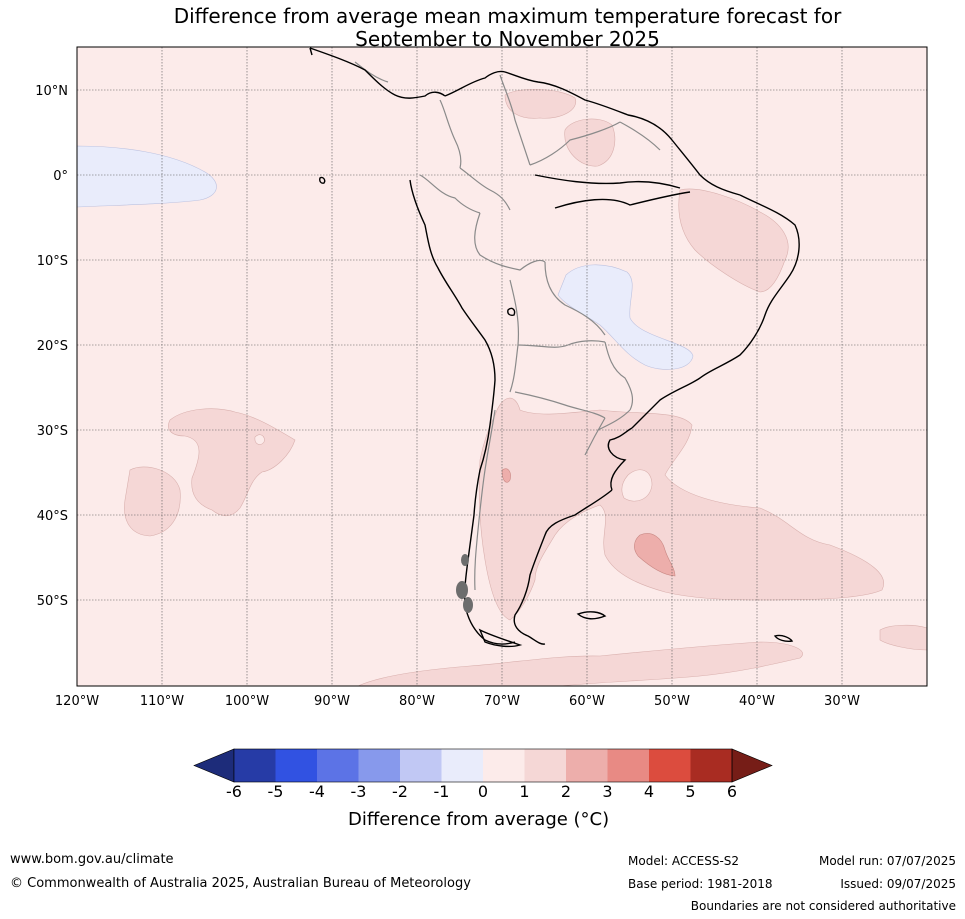 This screenshot has height=919, width=965. What do you see at coordinates (247, 701) in the screenshot?
I see `lon-label-100w: 100°W` at bounding box center [247, 701].